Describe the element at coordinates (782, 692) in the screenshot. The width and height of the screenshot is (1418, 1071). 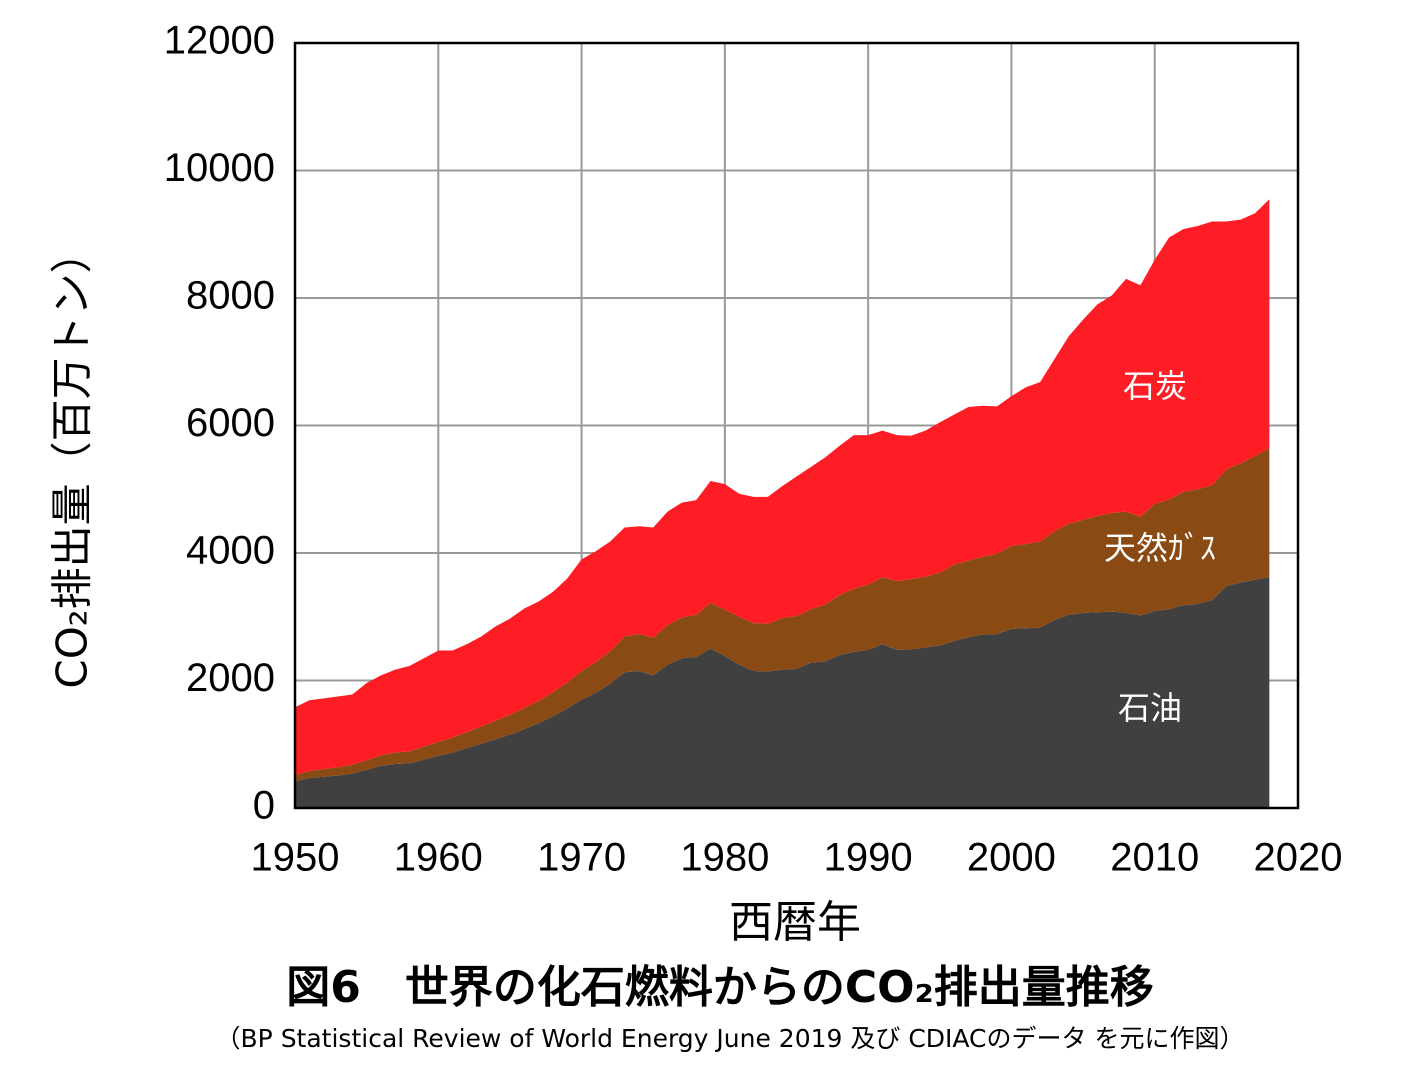
I see `area` at that location.